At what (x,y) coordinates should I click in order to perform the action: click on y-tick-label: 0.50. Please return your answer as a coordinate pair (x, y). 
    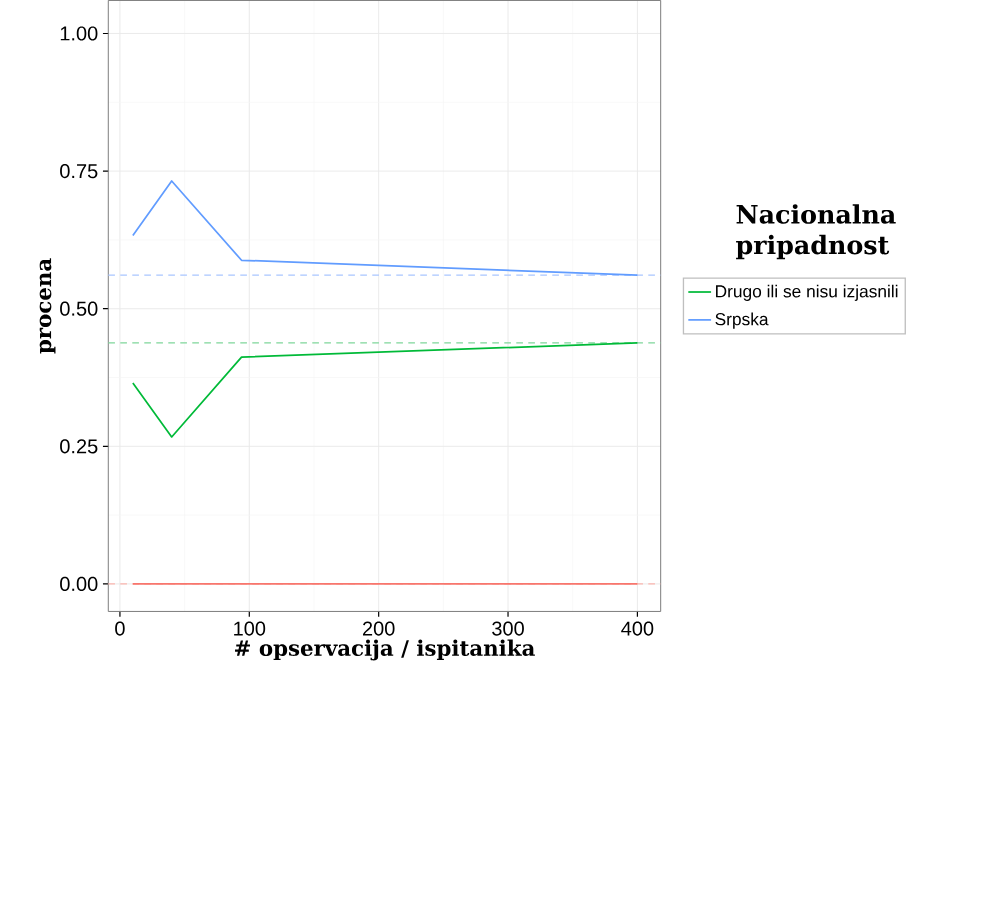
    Looking at the image, I should click on (79, 308).